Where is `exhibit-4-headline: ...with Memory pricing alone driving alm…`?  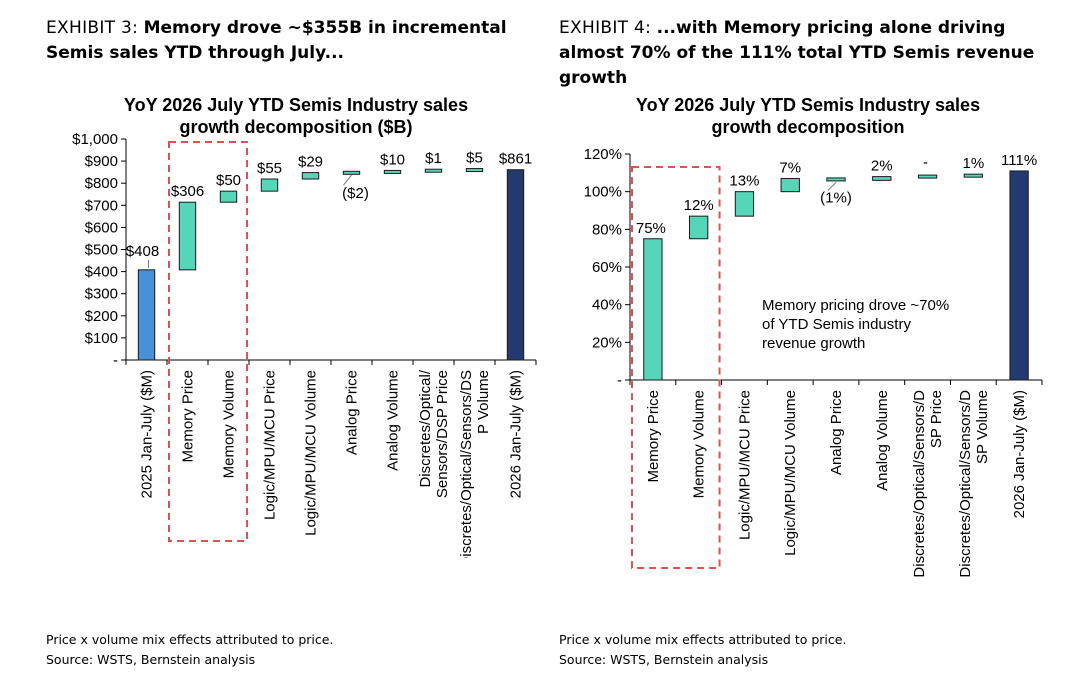
exhibit-4-headline: ...with Memory pricing alone driving alm… is located at coordinates (797, 53).